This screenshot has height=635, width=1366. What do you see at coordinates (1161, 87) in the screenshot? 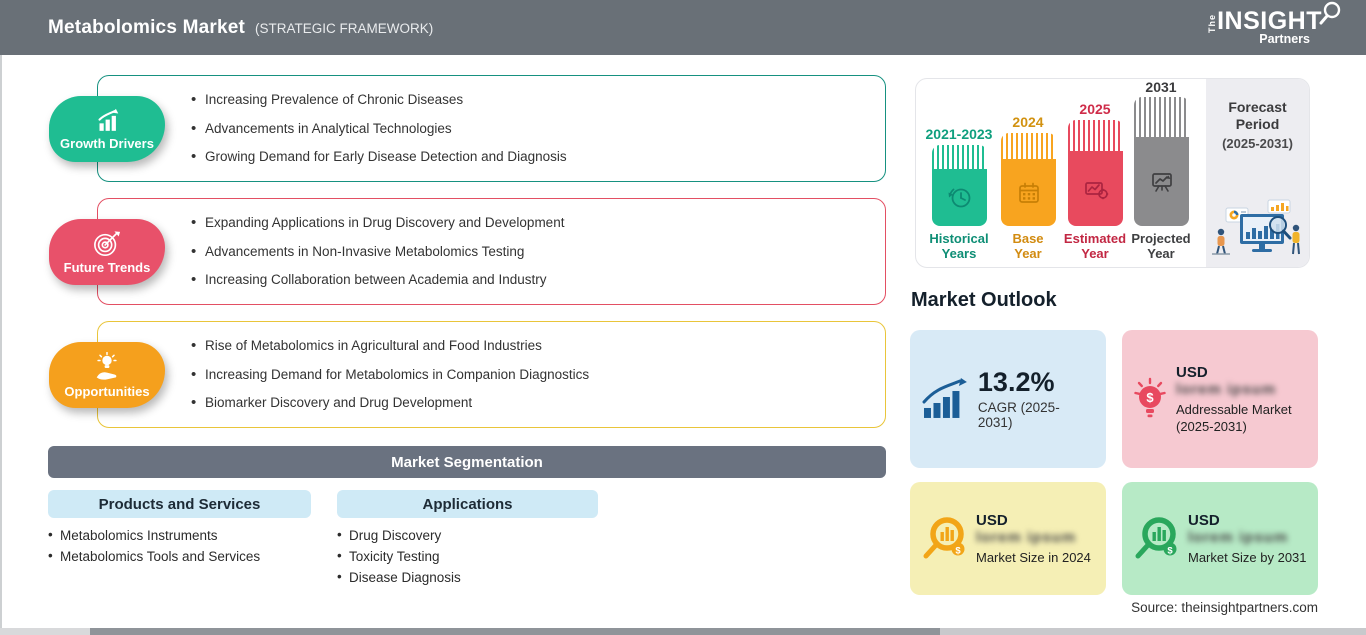
I see `year-label-projected: 2031` at bounding box center [1161, 87].